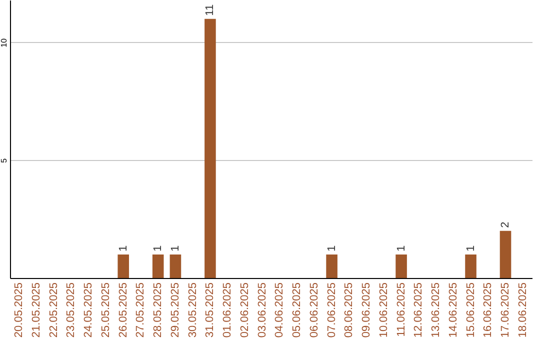 This screenshot has width=540, height=340. What do you see at coordinates (470, 310) in the screenshot?
I see `x-tick-label: 15.06.2025` at bounding box center [470, 310].